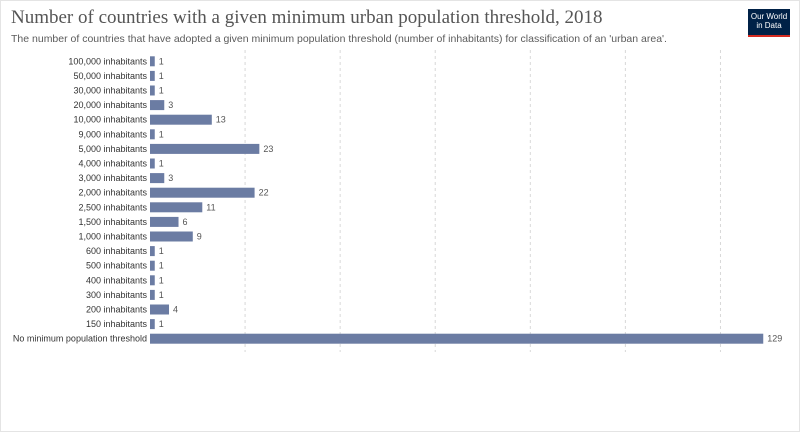  What do you see at coordinates (185, 222) in the screenshot?
I see `value-label: 6` at bounding box center [185, 222].